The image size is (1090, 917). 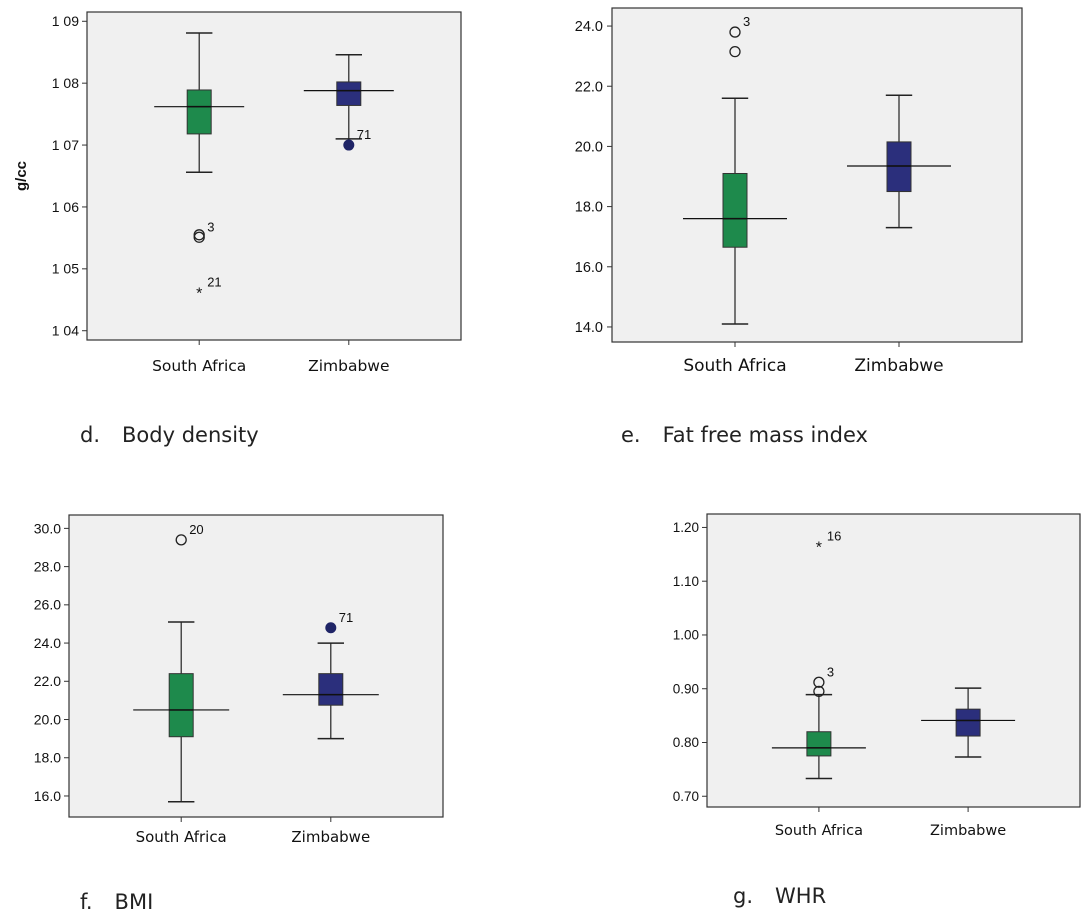 I want to click on caption-whr: g. WHR, so click(x=779, y=896).